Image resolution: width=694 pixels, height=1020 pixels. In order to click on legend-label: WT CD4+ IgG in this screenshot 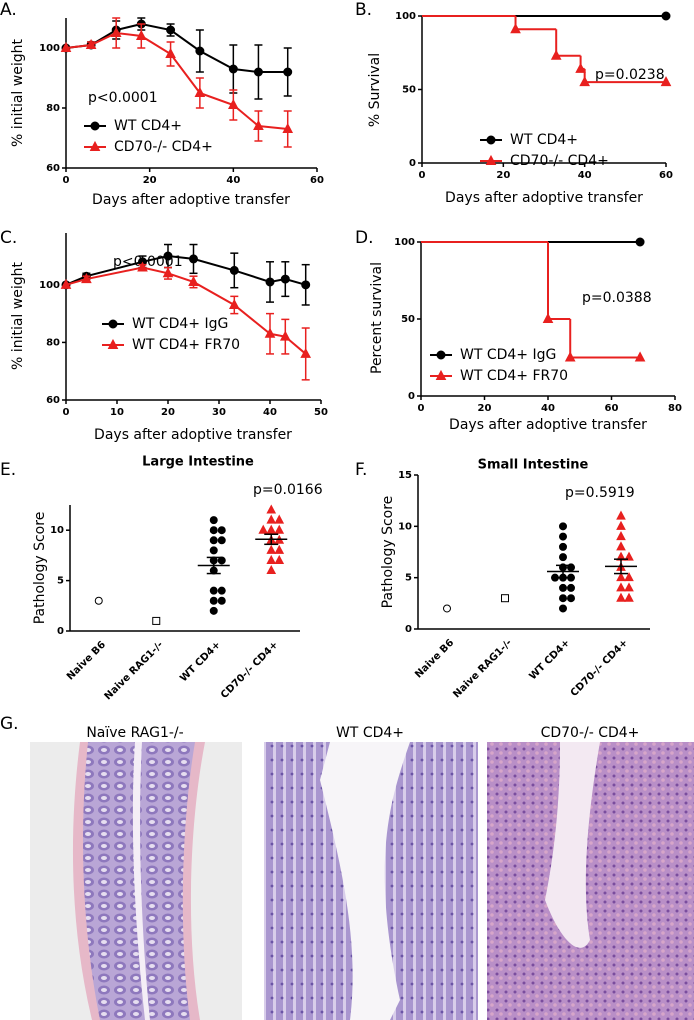, I will do `click(180, 324)`.